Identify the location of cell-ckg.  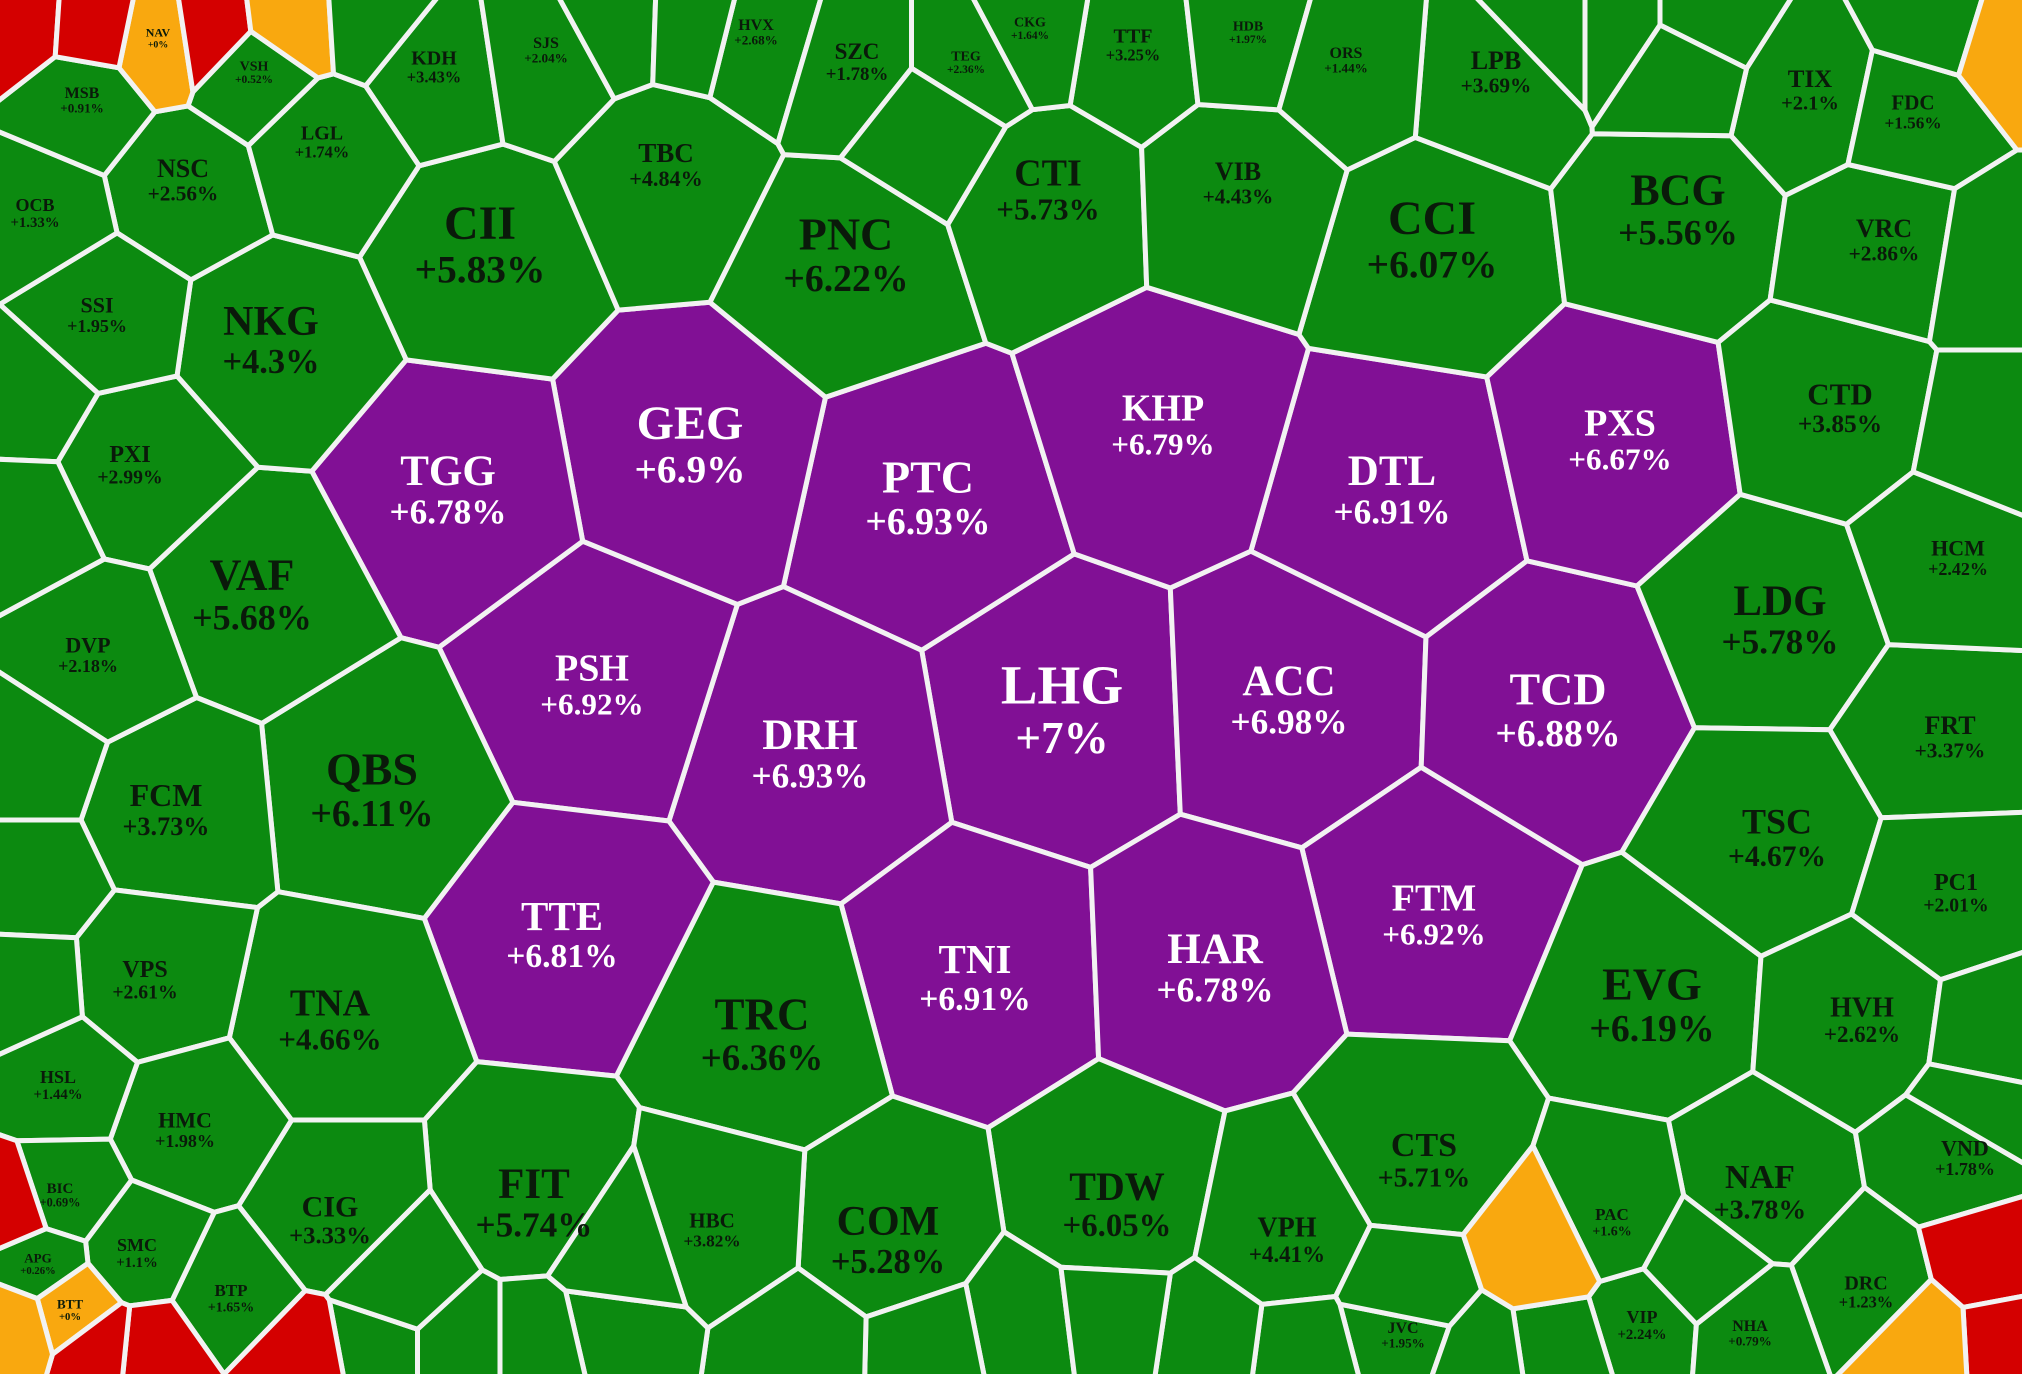
(1030, 56).